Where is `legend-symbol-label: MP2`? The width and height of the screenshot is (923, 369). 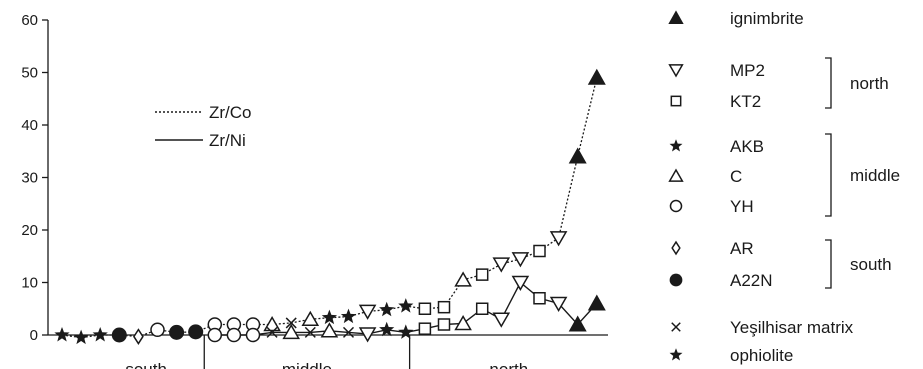
legend-symbol-label: MP2 is located at coordinates (747, 70).